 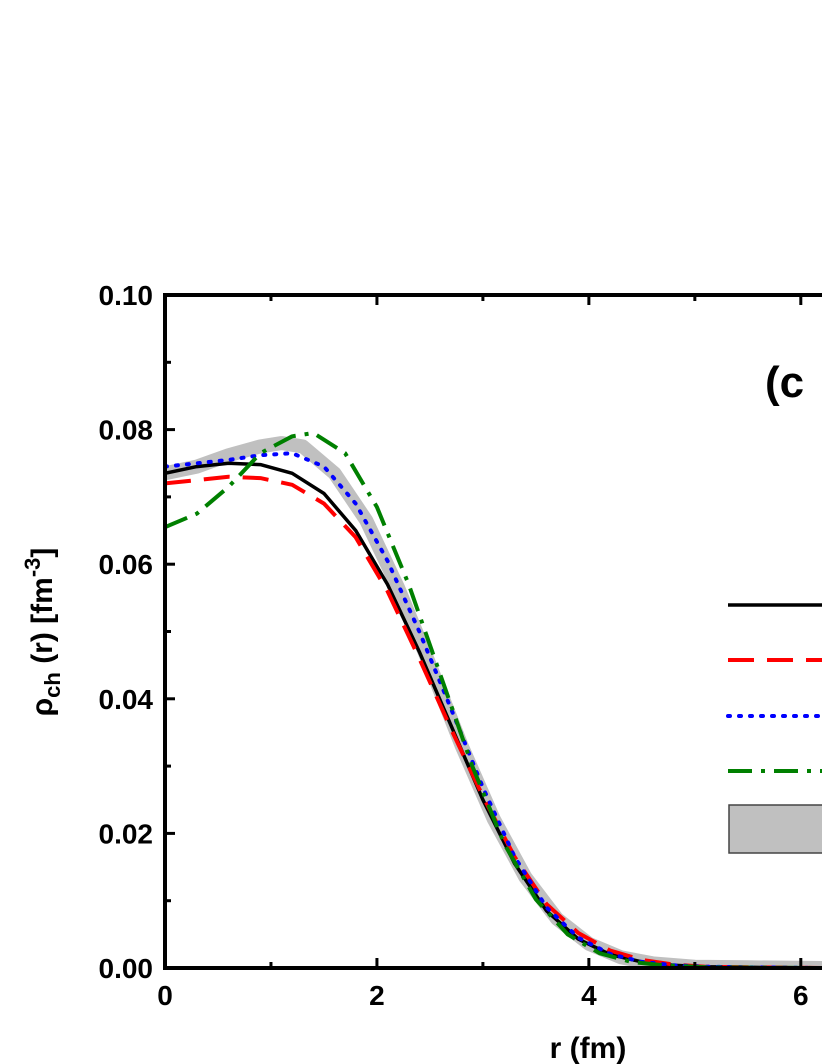 What do you see at coordinates (775, 829) in the screenshot?
I see `legend-entry-band` at bounding box center [775, 829].